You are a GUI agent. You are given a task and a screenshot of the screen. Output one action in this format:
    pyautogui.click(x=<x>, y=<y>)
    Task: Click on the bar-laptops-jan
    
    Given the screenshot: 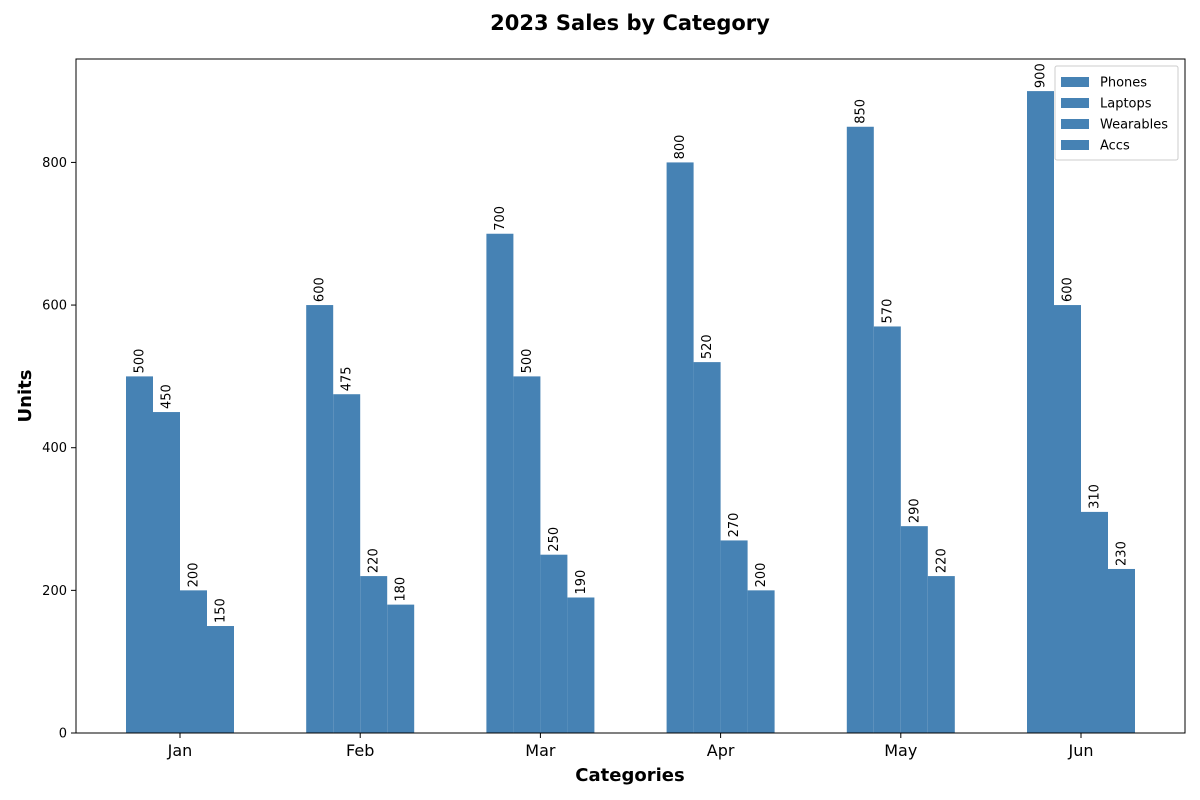 What is the action you would take?
    pyautogui.click(x=166, y=572)
    